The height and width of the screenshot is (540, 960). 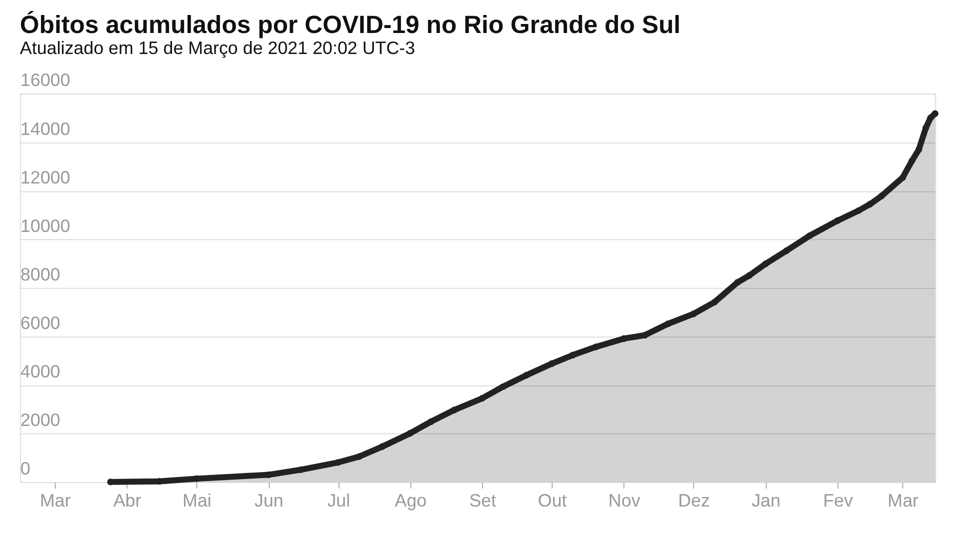 What do you see at coordinates (45, 177) in the screenshot?
I see `y-tick-label: 12000` at bounding box center [45, 177].